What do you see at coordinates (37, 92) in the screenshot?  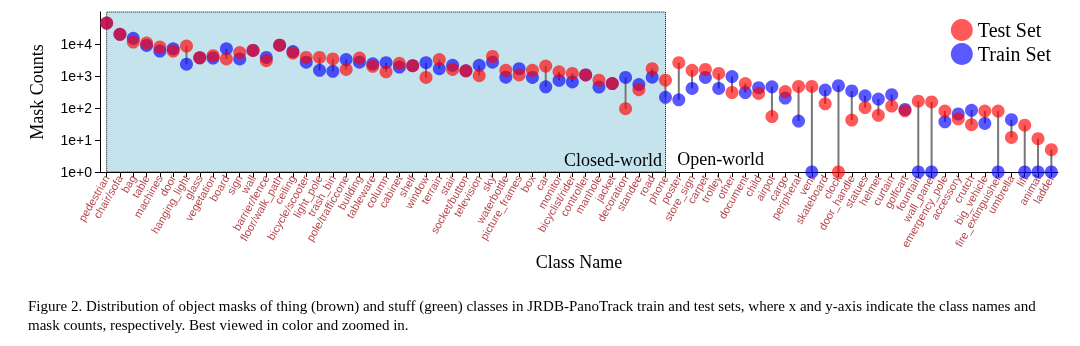 I see `y-axis-title: Mask Counts` at bounding box center [37, 92].